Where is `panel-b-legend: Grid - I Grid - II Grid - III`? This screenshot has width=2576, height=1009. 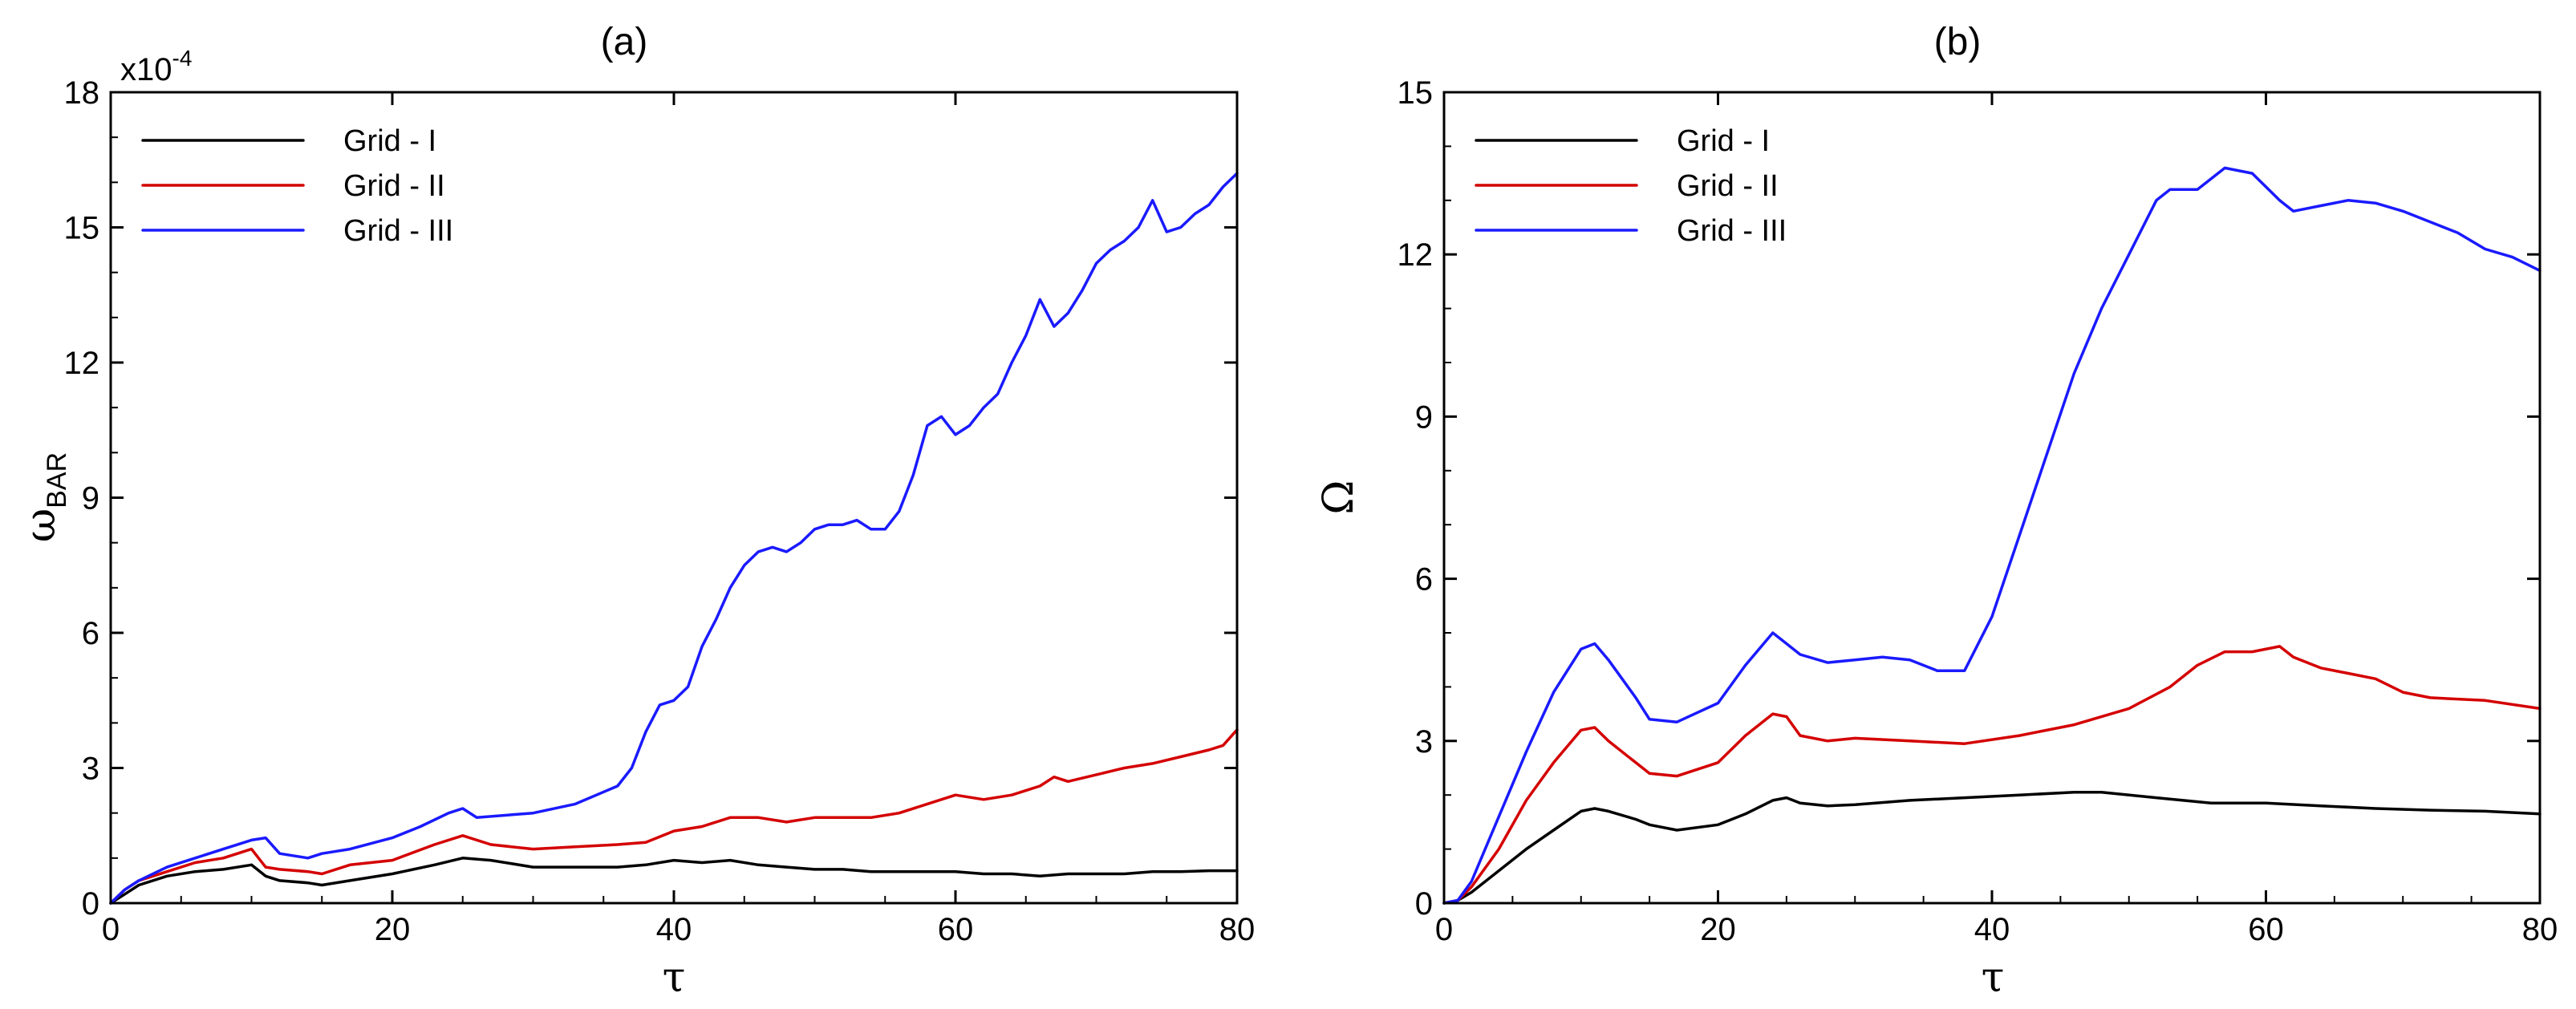 panel-b-legend: Grid - I Grid - II Grid - III is located at coordinates (1631, 186).